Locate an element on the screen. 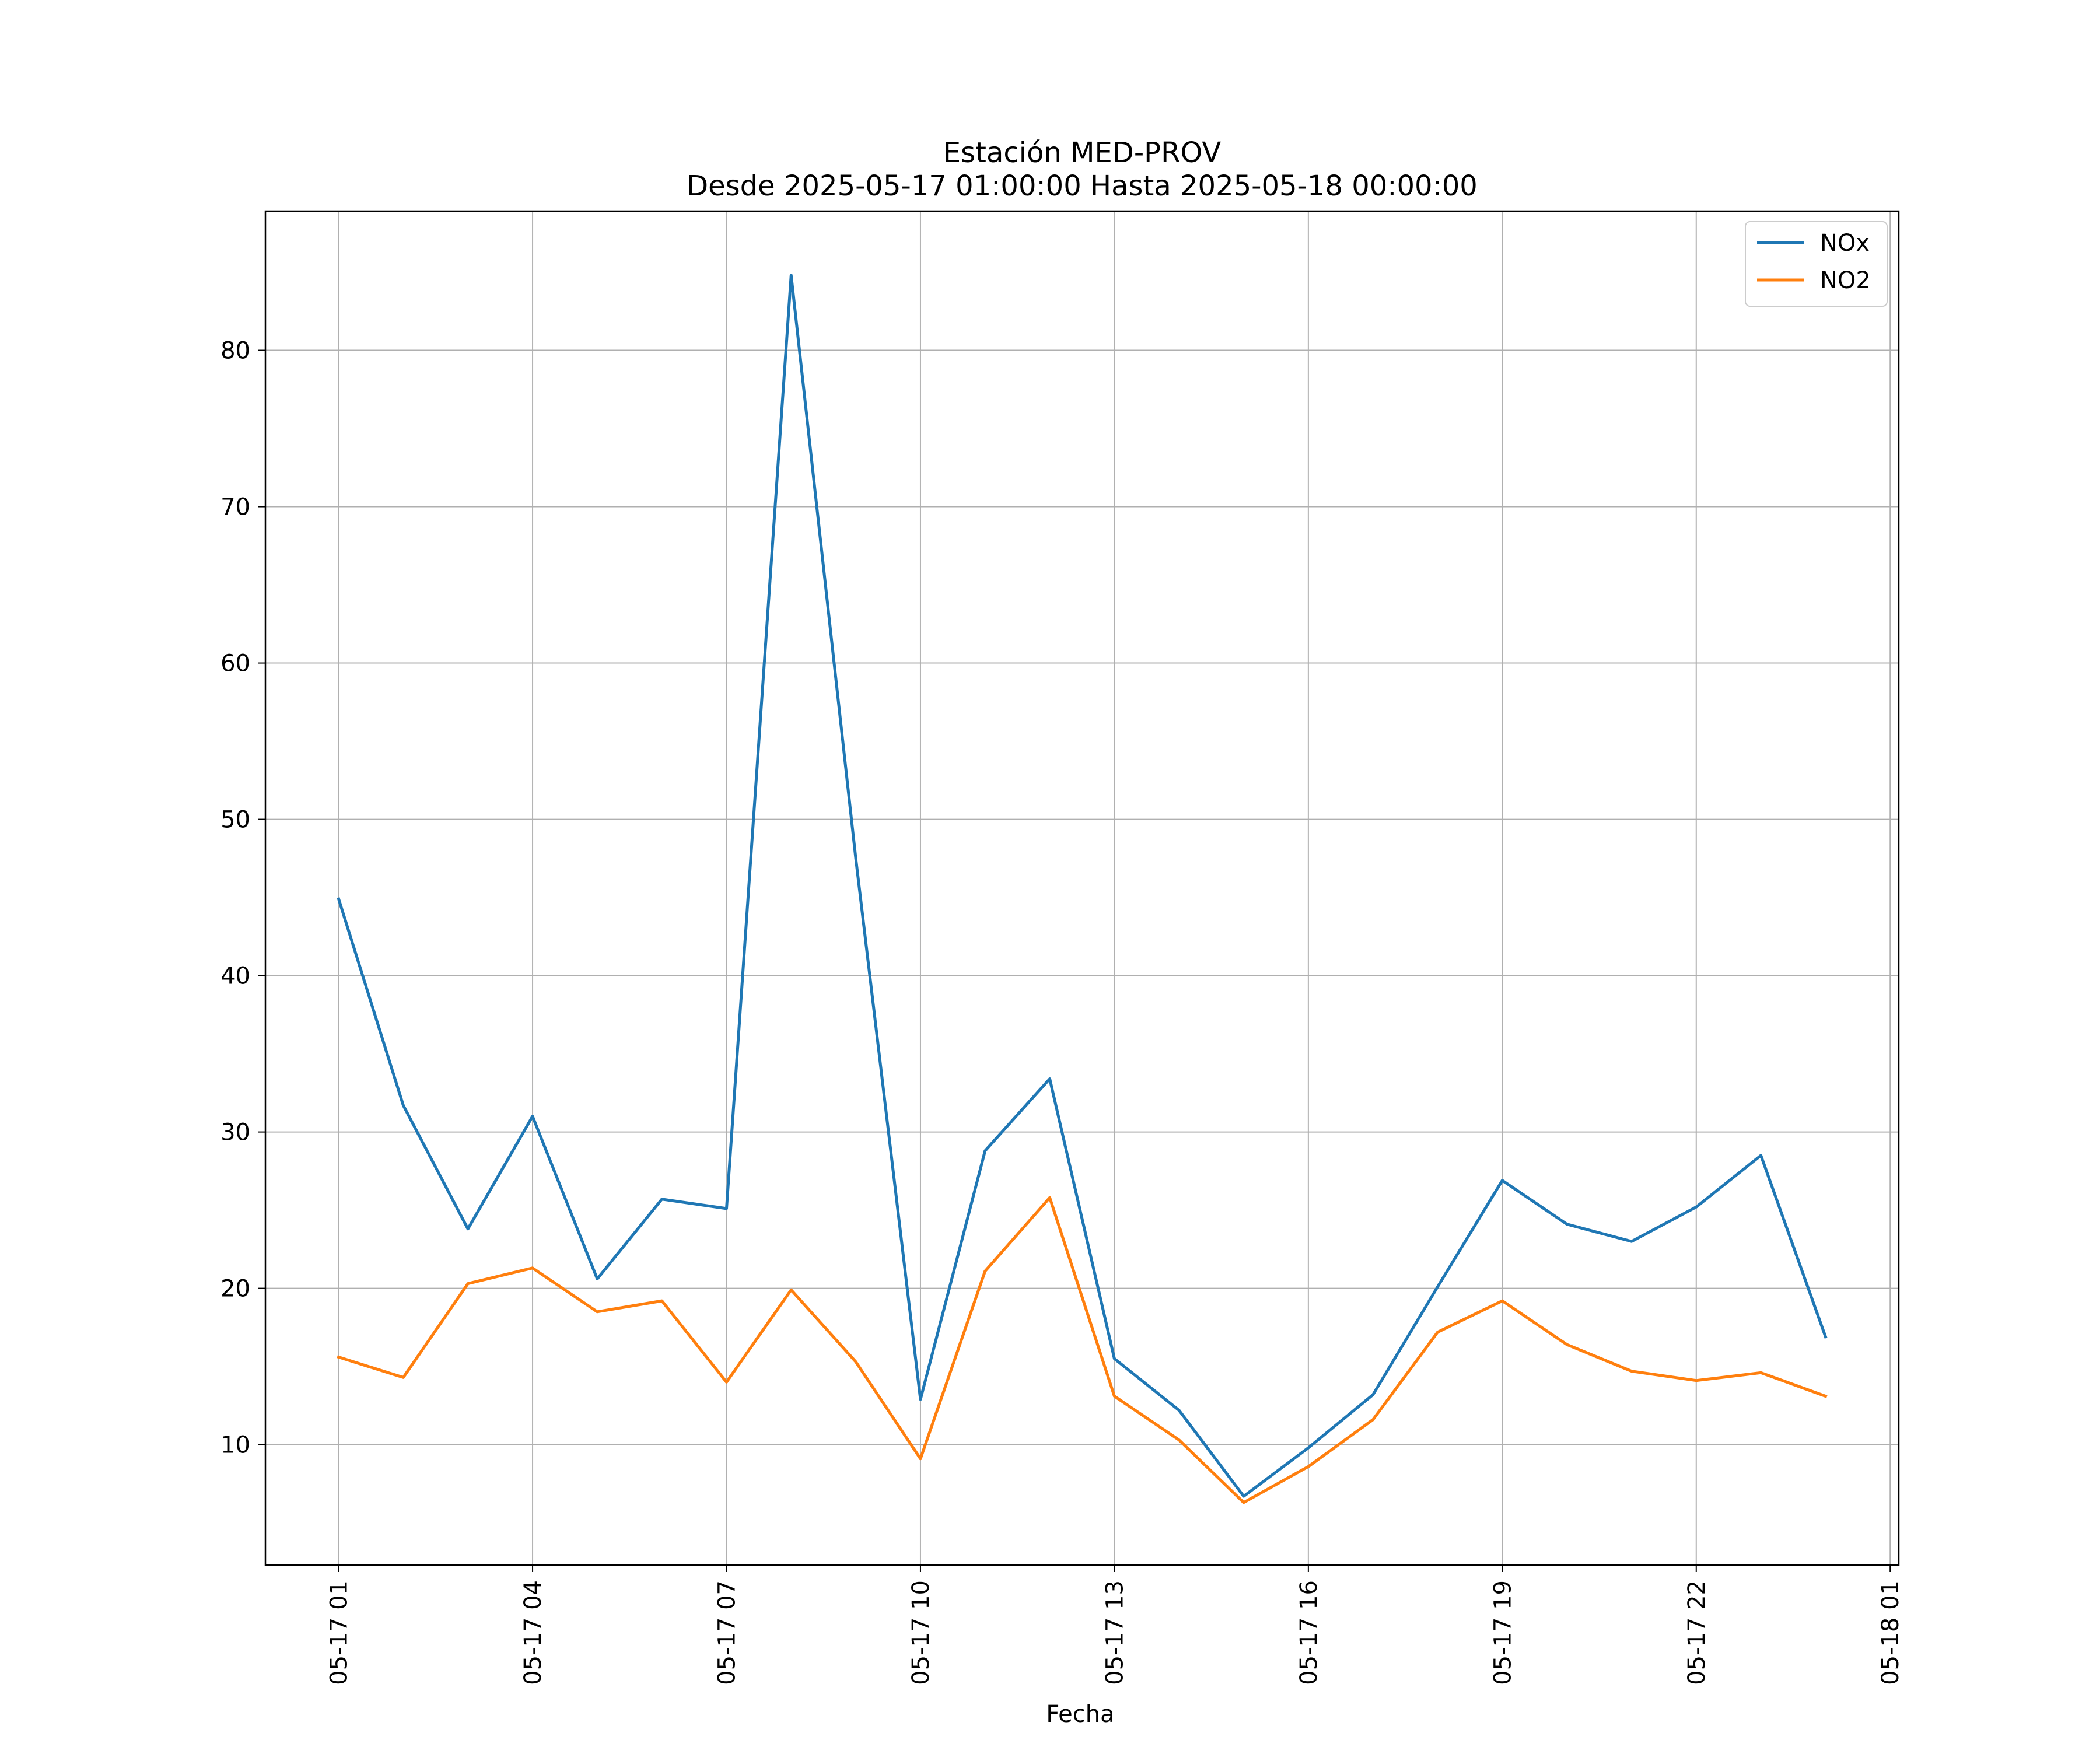 Image resolution: width=2100 pixels, height=1750 pixels. y-tick-label: 30 is located at coordinates (235, 1132).